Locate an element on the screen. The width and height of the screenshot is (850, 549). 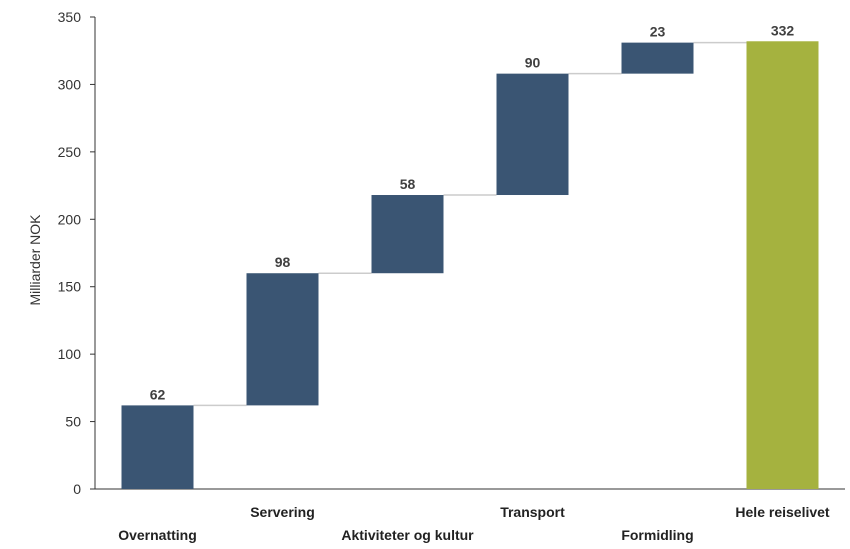
category-label: Transport is located at coordinates (532, 512).